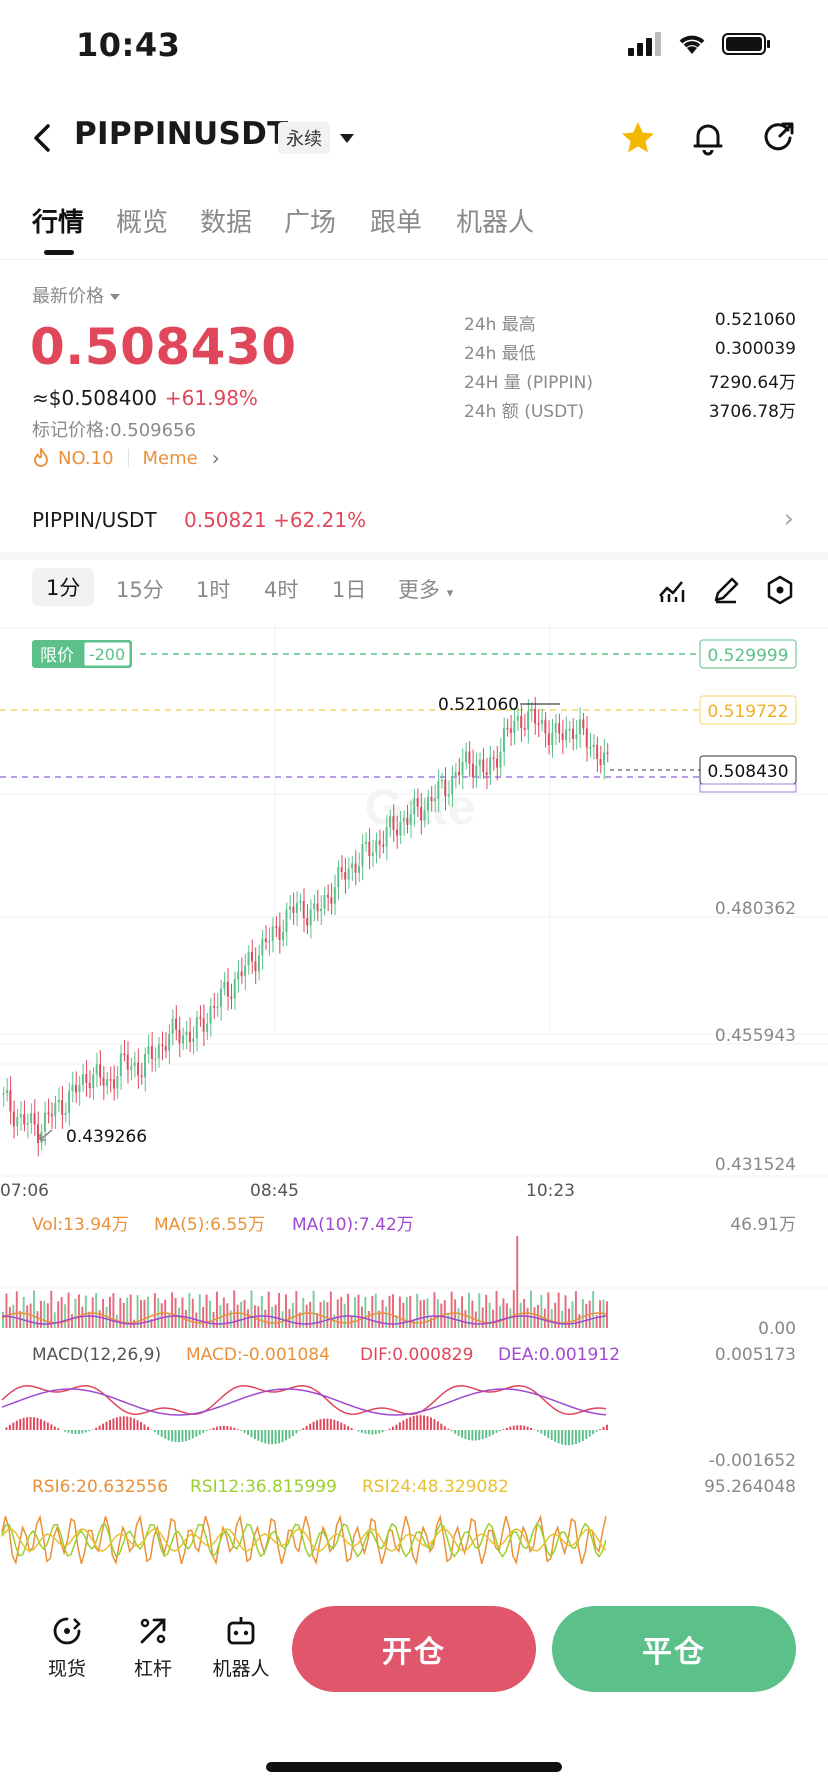  Describe the element at coordinates (396, 223) in the screenshot. I see `tab-copy-trade: 跟单` at that location.